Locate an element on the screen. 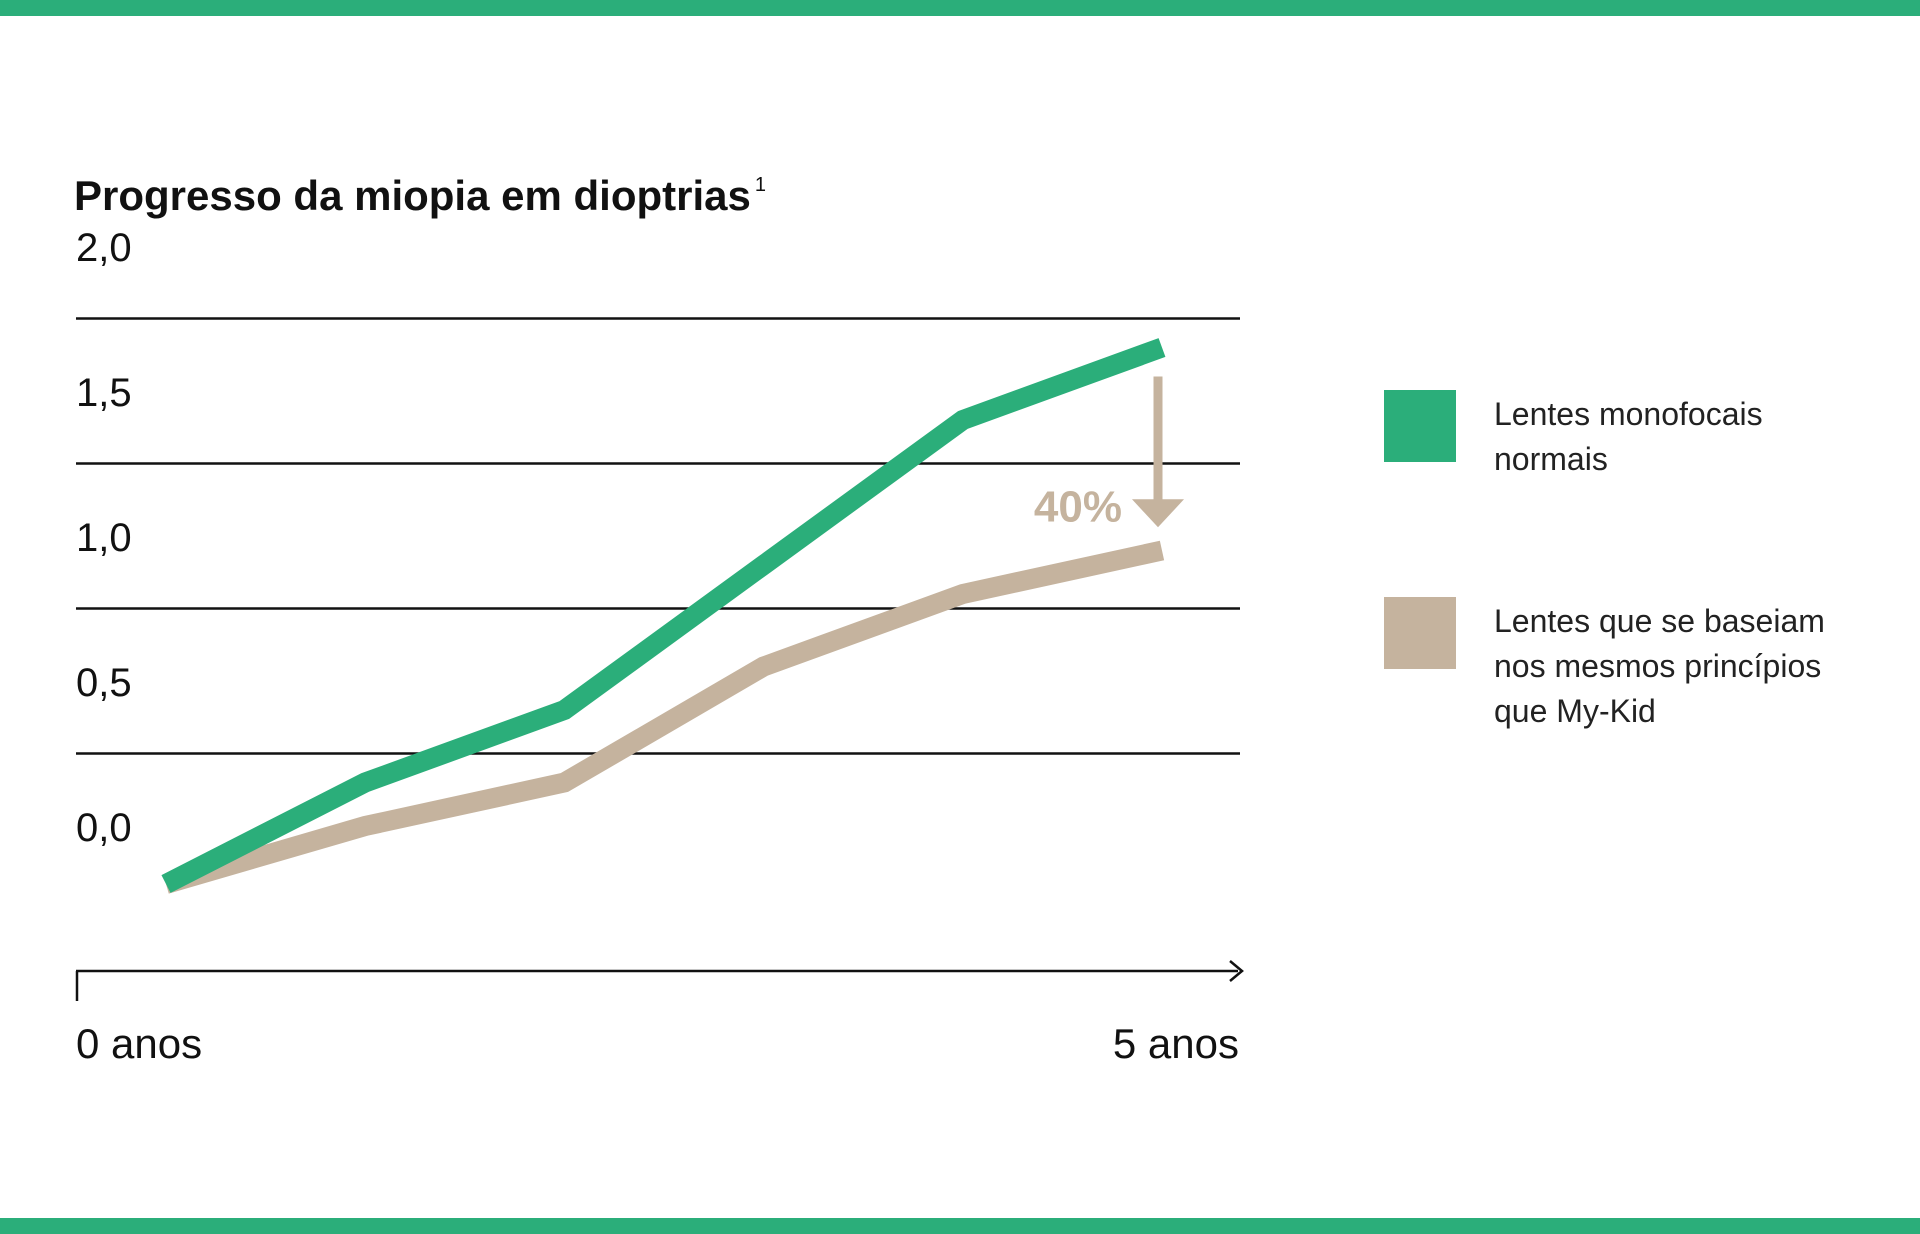  bottom-accent-band is located at coordinates (960, 1226).